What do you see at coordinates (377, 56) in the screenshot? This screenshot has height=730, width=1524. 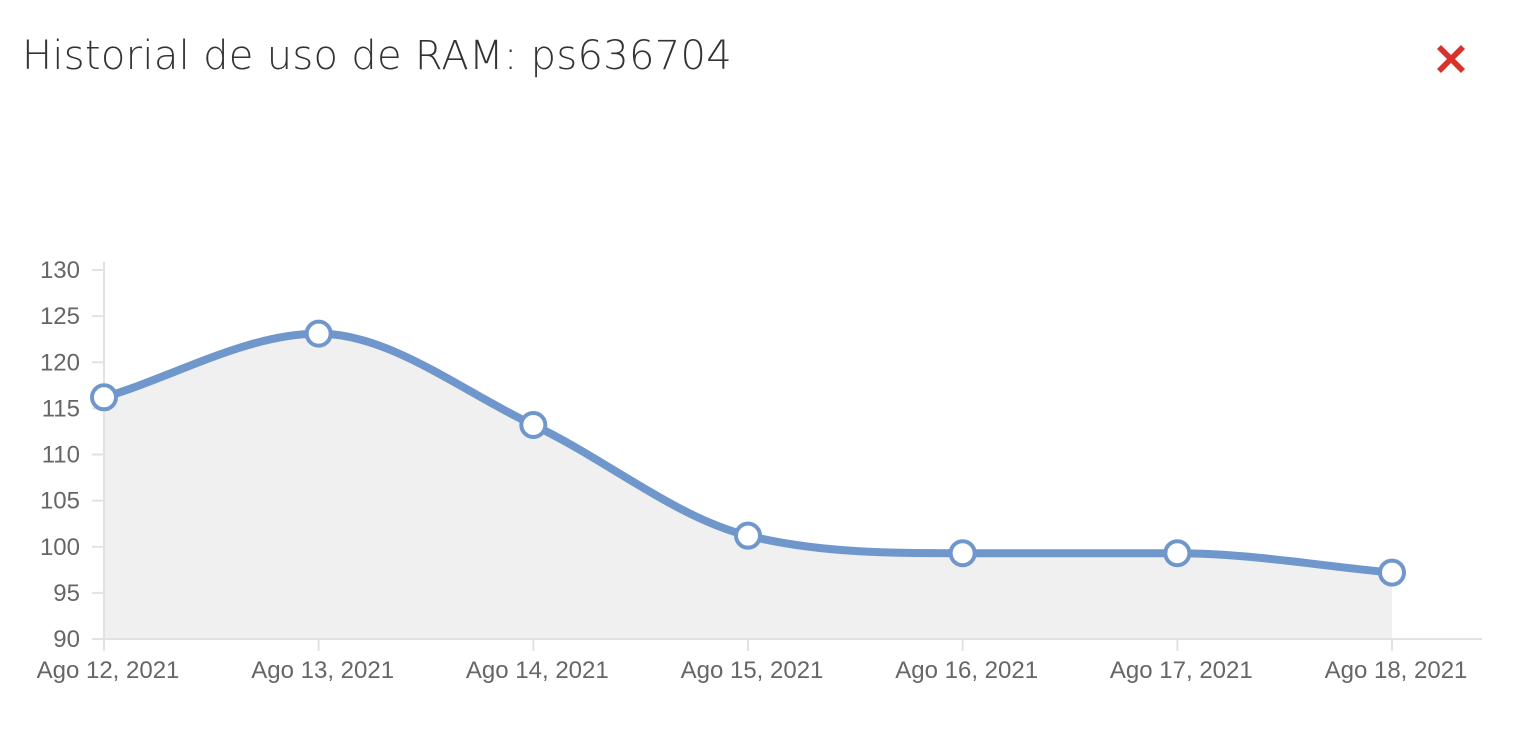 I see `modal-title: Historial de uso de RAM: ps636704` at bounding box center [377, 56].